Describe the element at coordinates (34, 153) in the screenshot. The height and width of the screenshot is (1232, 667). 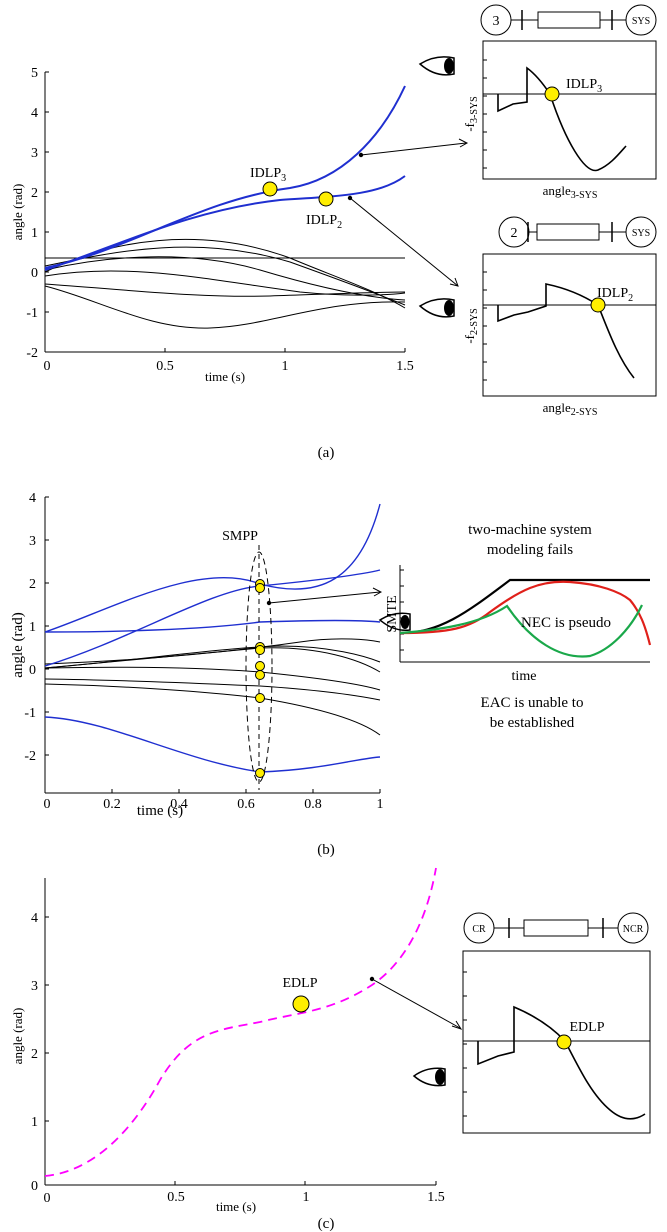
I see `a-ytick: 3` at that location.